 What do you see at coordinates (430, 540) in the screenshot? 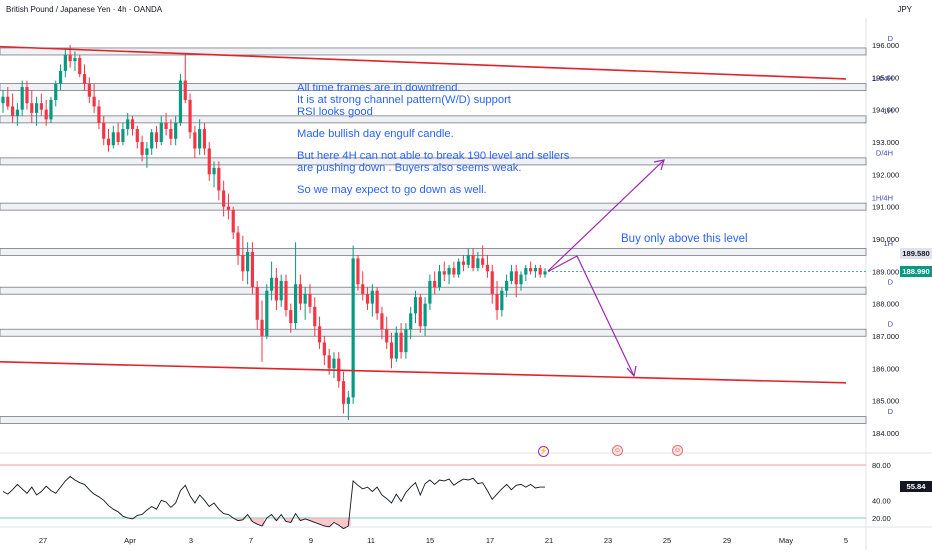
I see `x-tick-label: 15` at bounding box center [430, 540].